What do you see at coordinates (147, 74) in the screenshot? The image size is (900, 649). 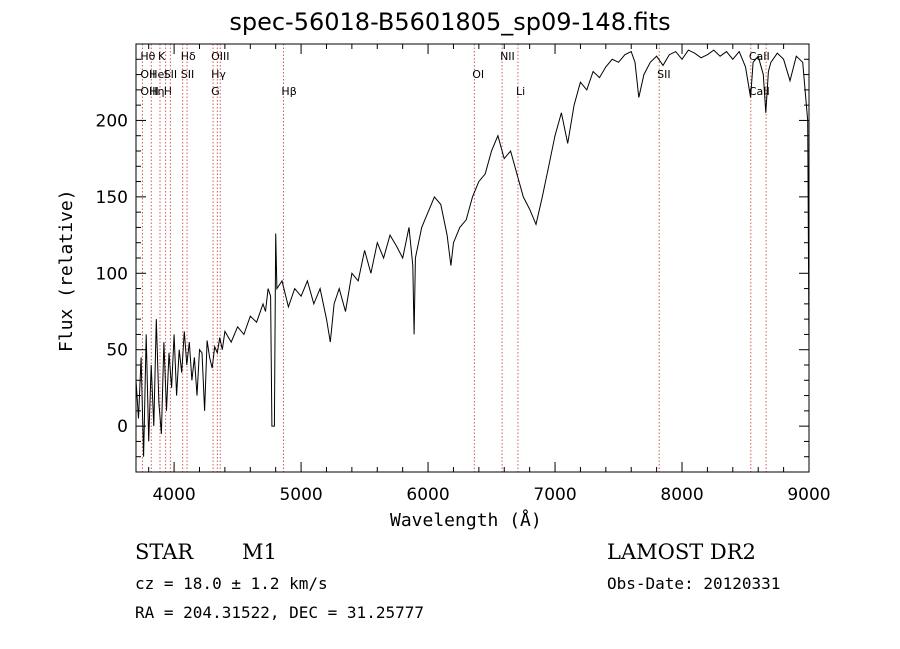 I see `spectral-line-label: OII` at bounding box center [147, 74].